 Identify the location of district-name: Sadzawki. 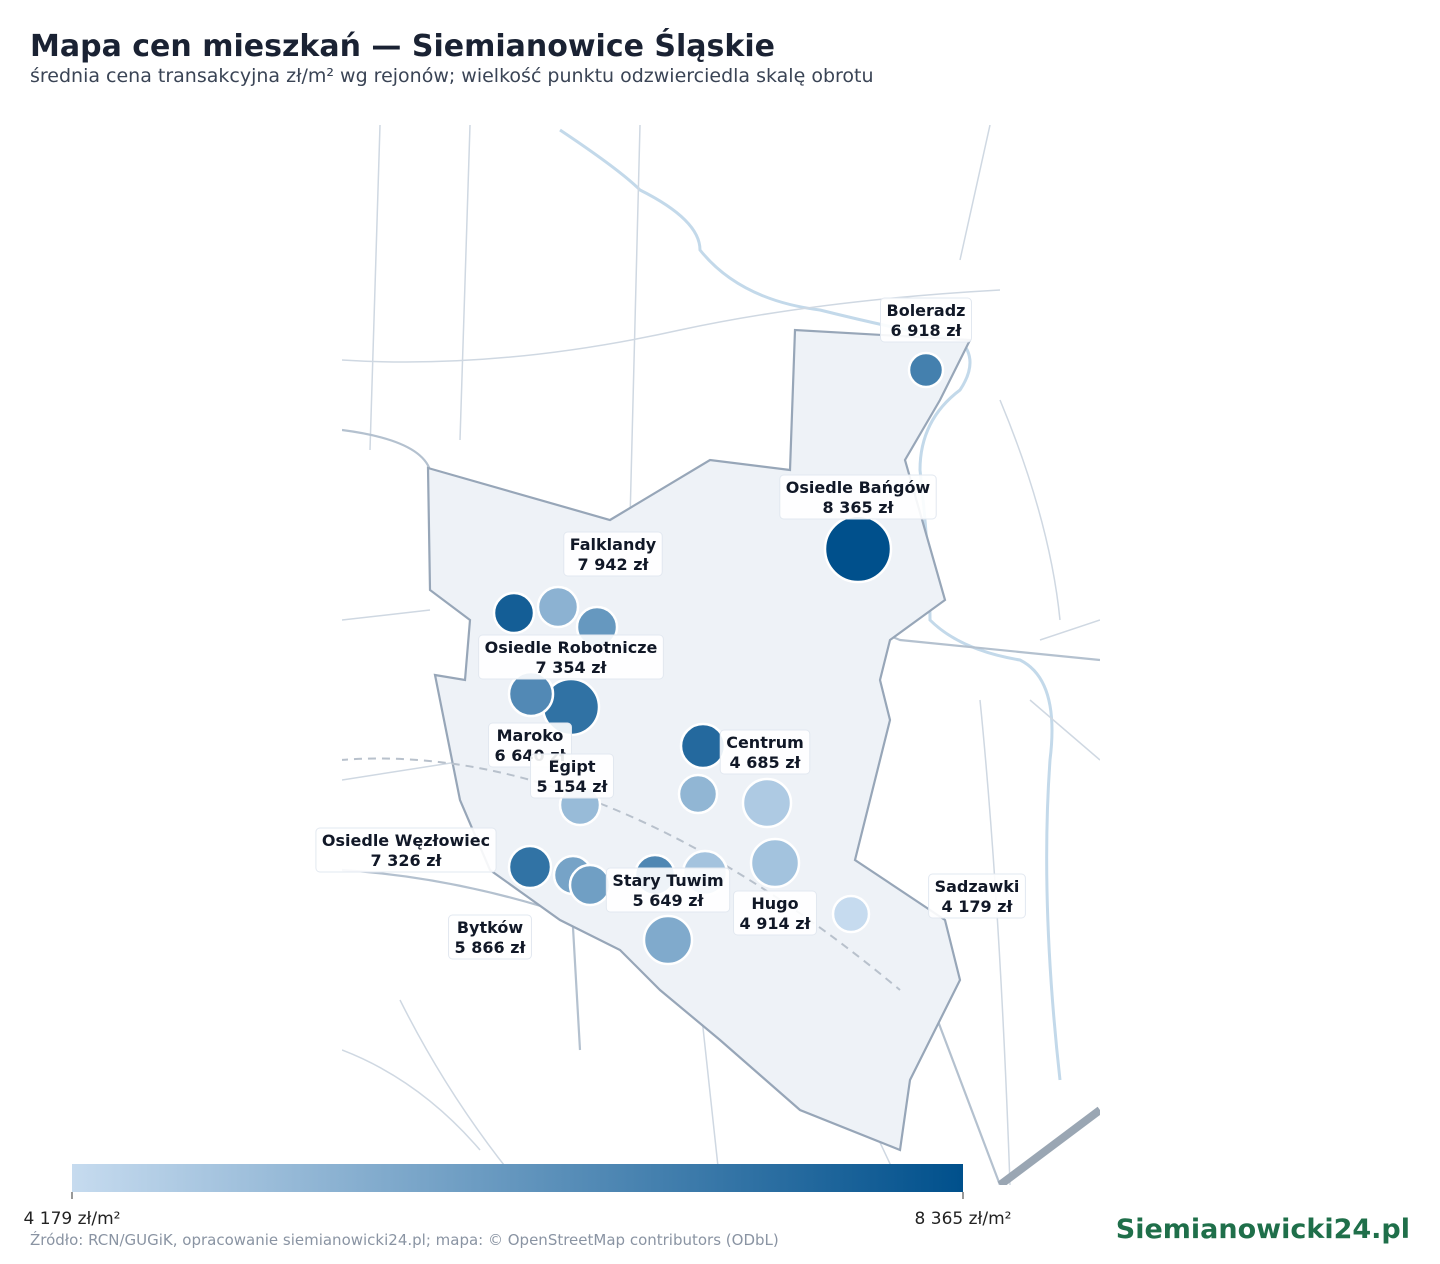
(977, 886).